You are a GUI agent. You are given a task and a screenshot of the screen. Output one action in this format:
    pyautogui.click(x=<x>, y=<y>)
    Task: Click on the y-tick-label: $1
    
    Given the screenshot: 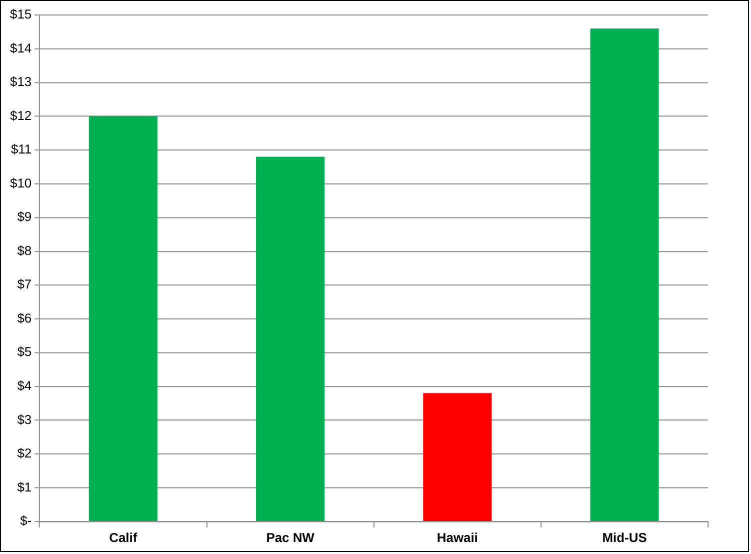 What is the action you would take?
    pyautogui.click(x=24, y=486)
    